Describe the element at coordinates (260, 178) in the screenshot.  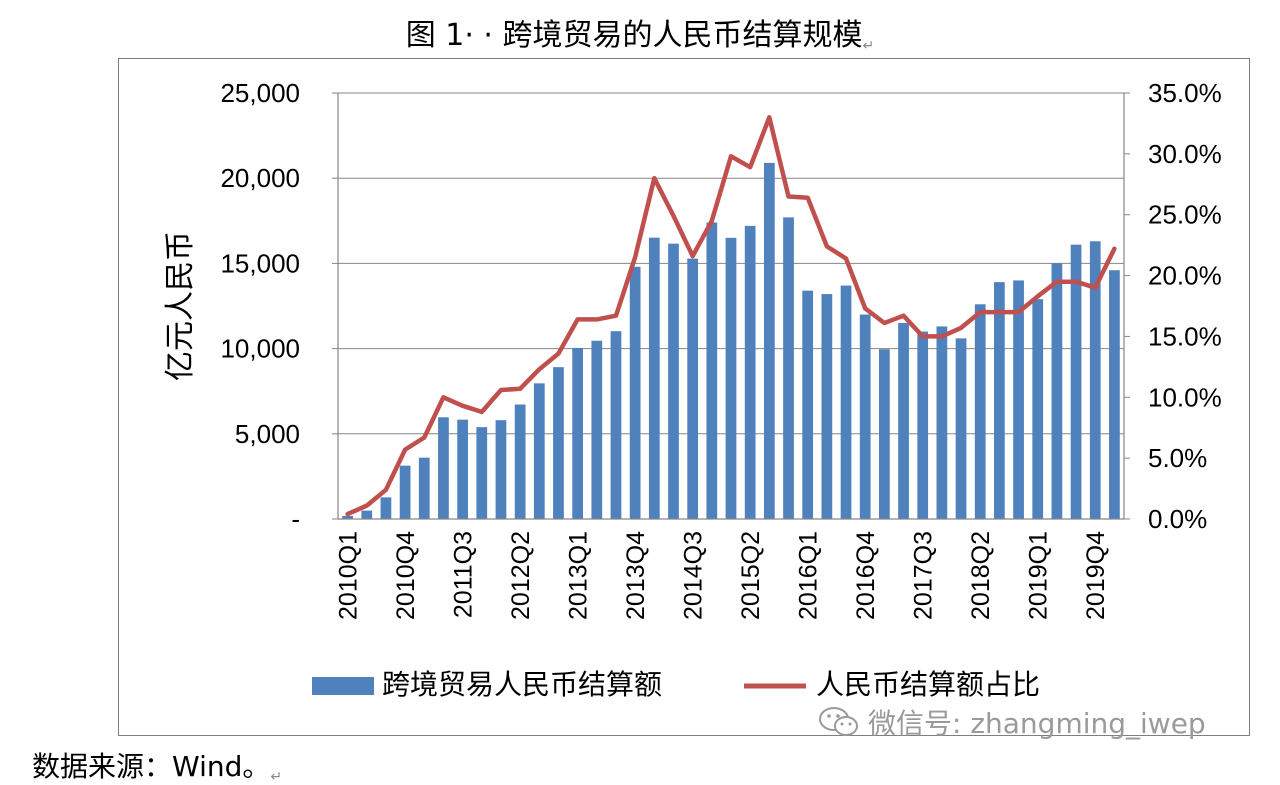
I see `y-left-tick-label: 20,000` at that location.